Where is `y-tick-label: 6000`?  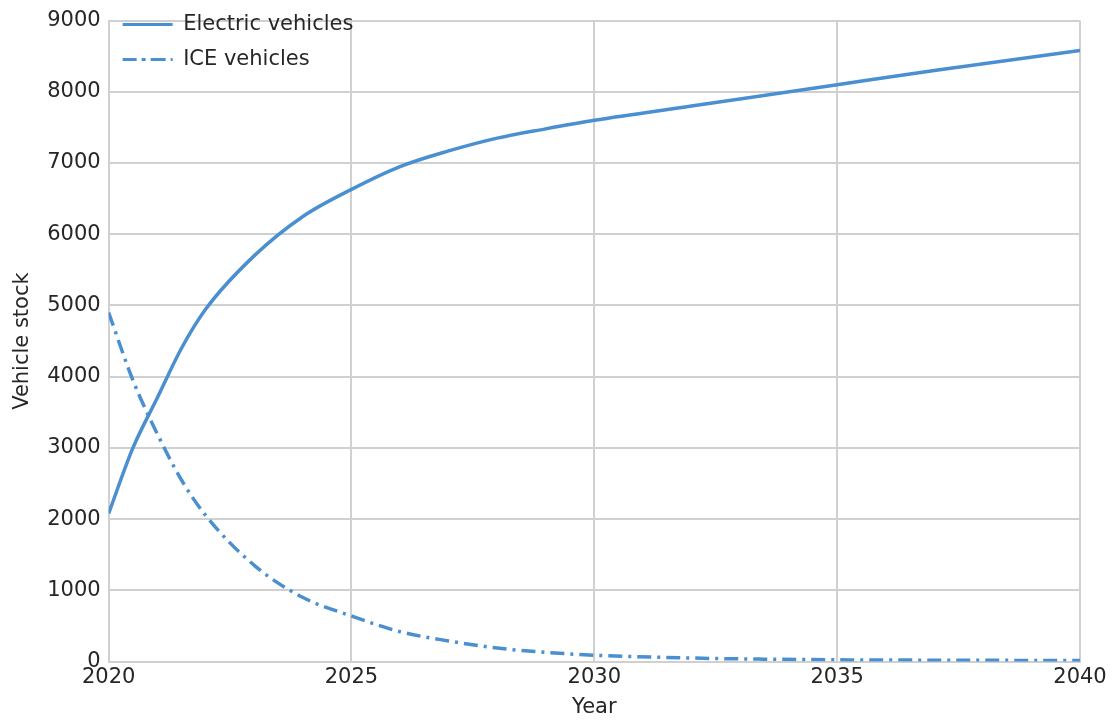
y-tick-label: 6000 is located at coordinates (74, 232).